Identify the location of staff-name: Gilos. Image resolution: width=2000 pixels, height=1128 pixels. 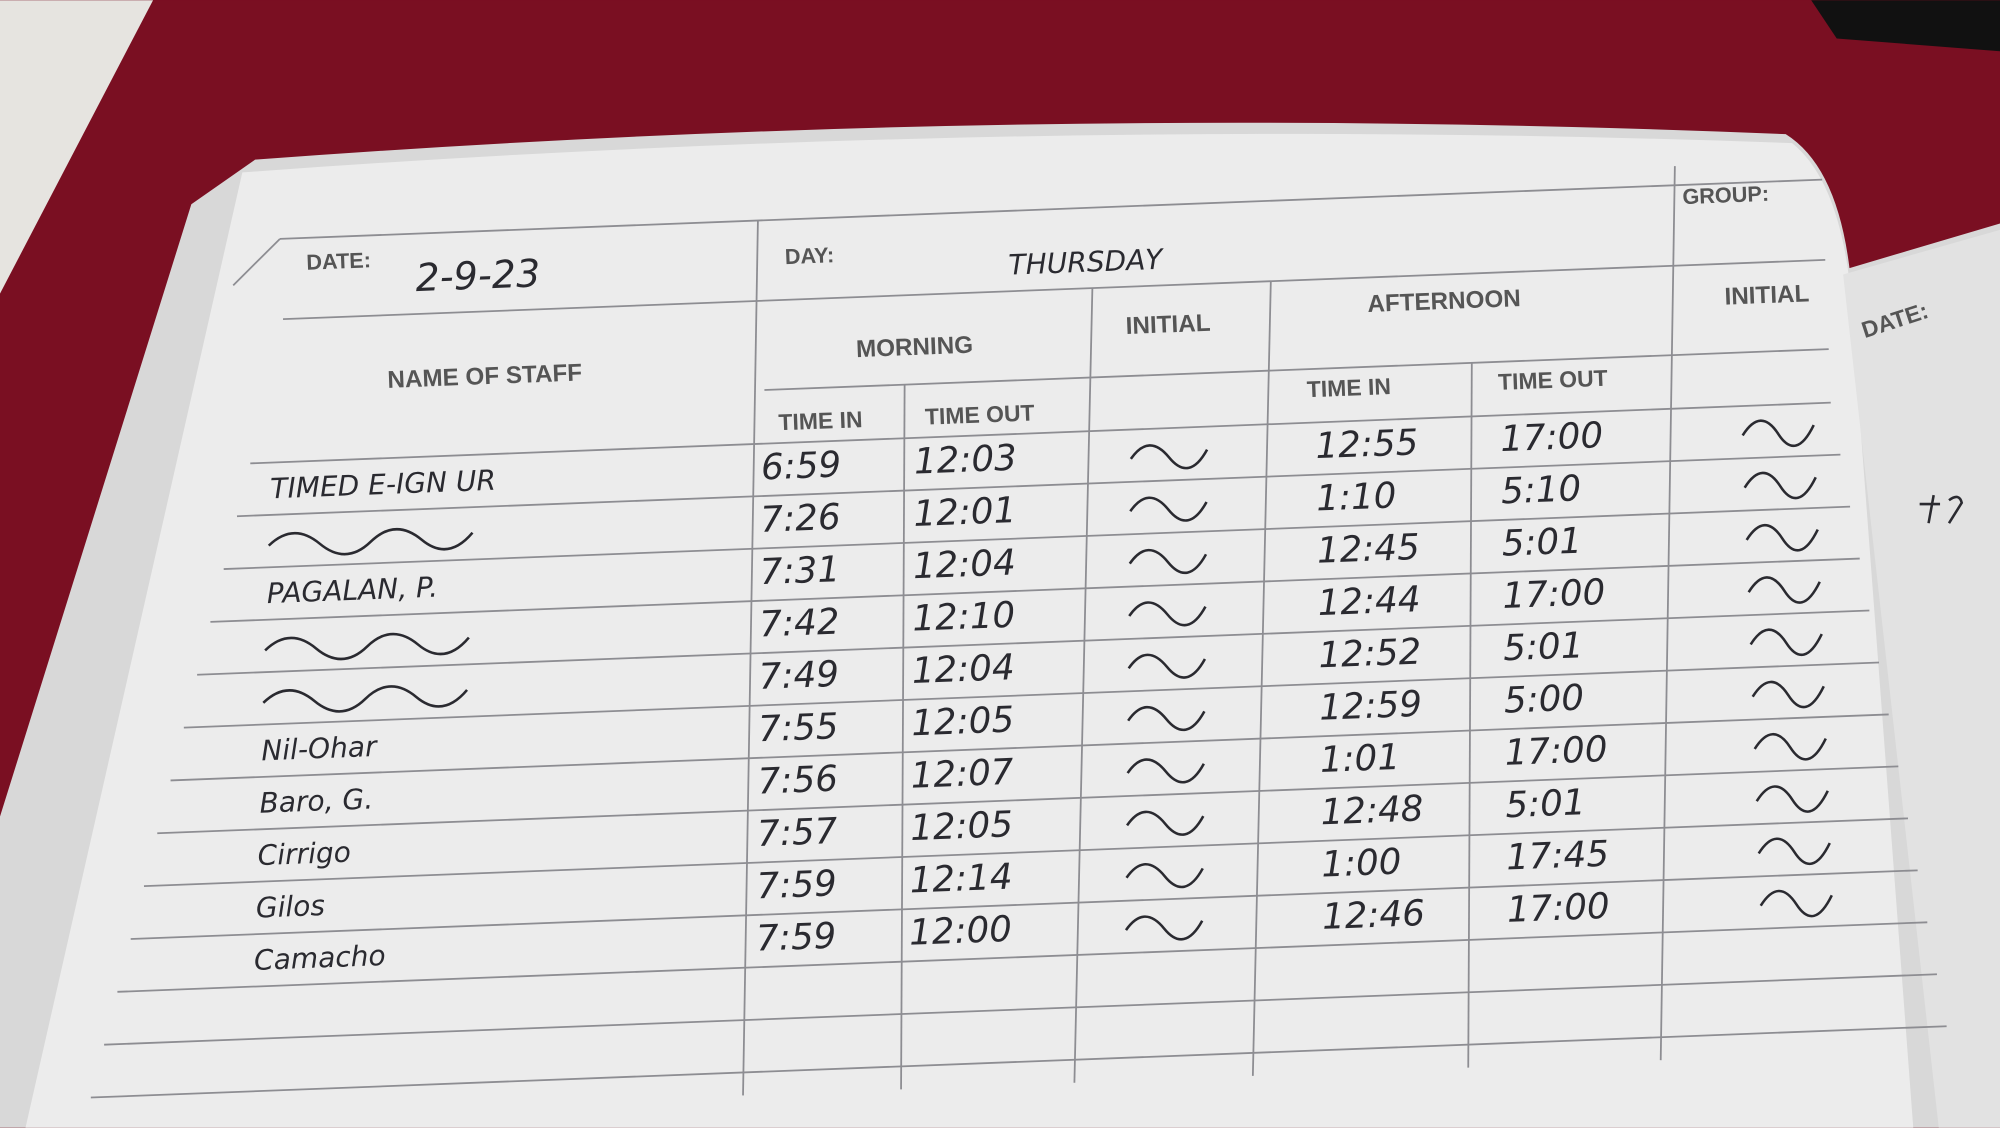
(290, 907).